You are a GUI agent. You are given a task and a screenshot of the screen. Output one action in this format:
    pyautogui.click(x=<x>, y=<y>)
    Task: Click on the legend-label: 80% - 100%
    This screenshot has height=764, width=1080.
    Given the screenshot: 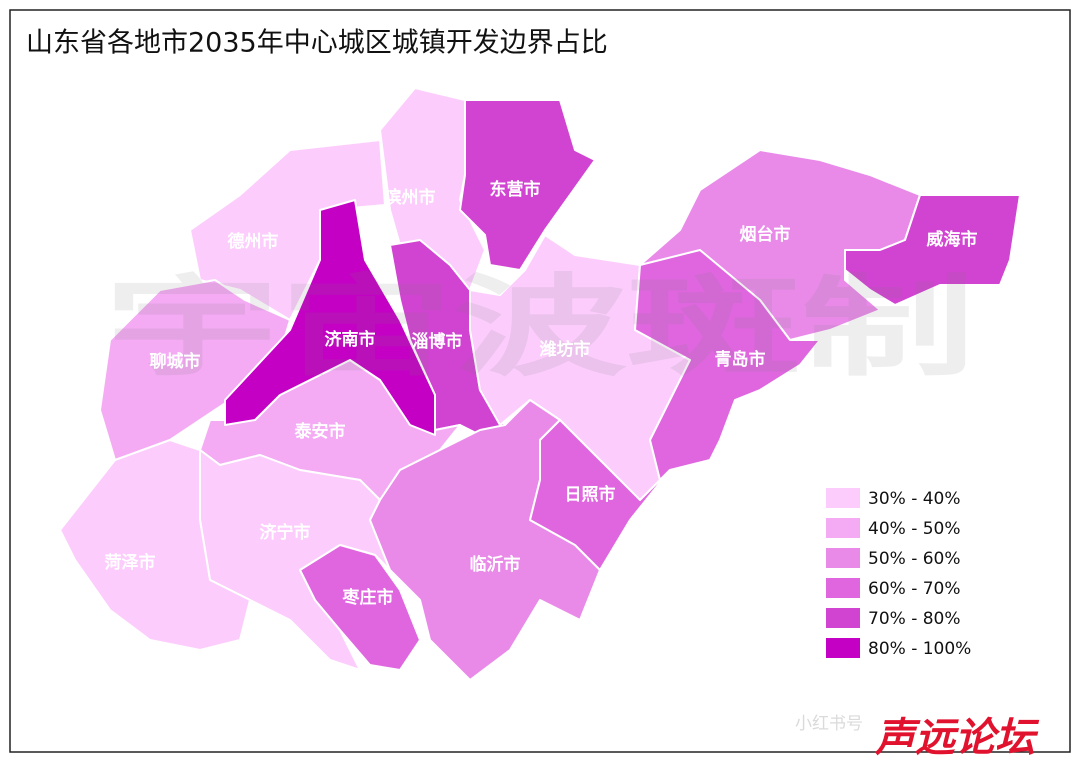 What is the action you would take?
    pyautogui.click(x=919, y=649)
    